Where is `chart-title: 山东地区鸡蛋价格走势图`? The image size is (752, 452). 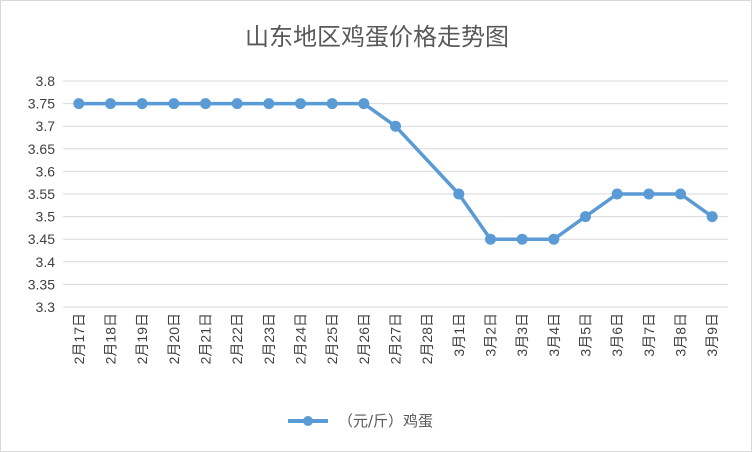 chart-title: 山东地区鸡蛋价格走势图 is located at coordinates (377, 37).